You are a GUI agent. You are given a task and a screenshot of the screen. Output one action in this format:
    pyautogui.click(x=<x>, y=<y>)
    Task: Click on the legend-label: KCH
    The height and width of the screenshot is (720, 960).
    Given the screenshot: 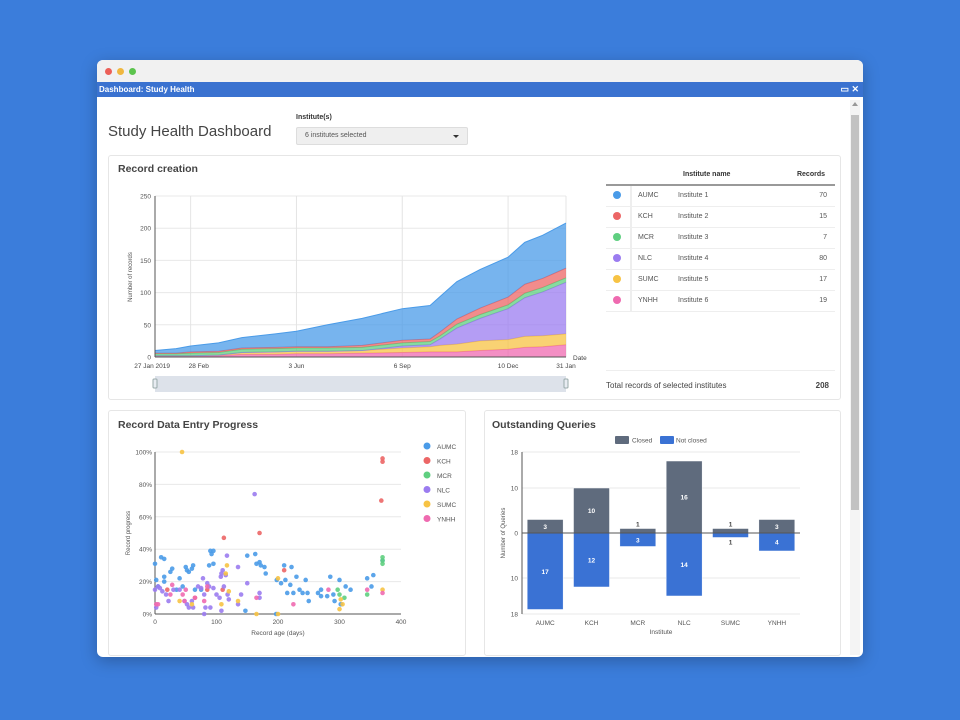 What is the action you would take?
    pyautogui.click(x=444, y=462)
    